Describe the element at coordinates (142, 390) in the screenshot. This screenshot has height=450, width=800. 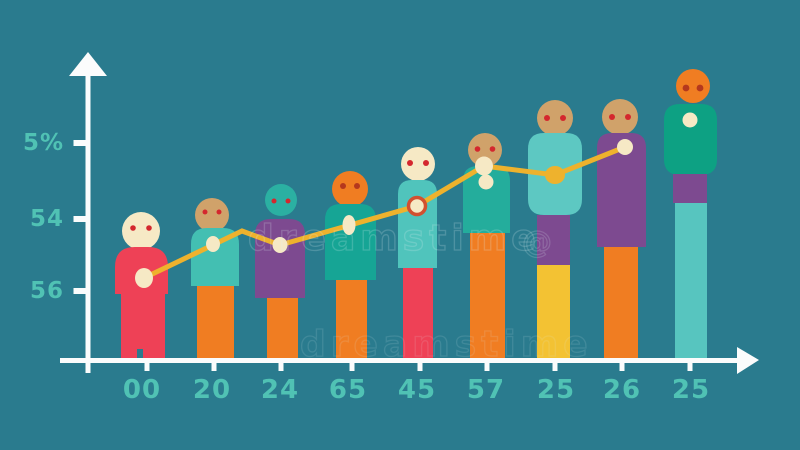
I see `x-axis-label: 00` at that location.